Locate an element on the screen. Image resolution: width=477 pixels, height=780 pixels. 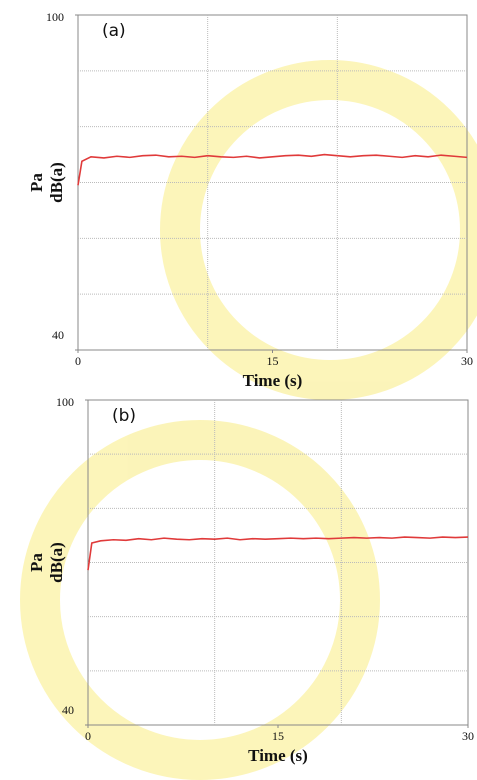
panel-title: (a) is located at coordinates (114, 31).